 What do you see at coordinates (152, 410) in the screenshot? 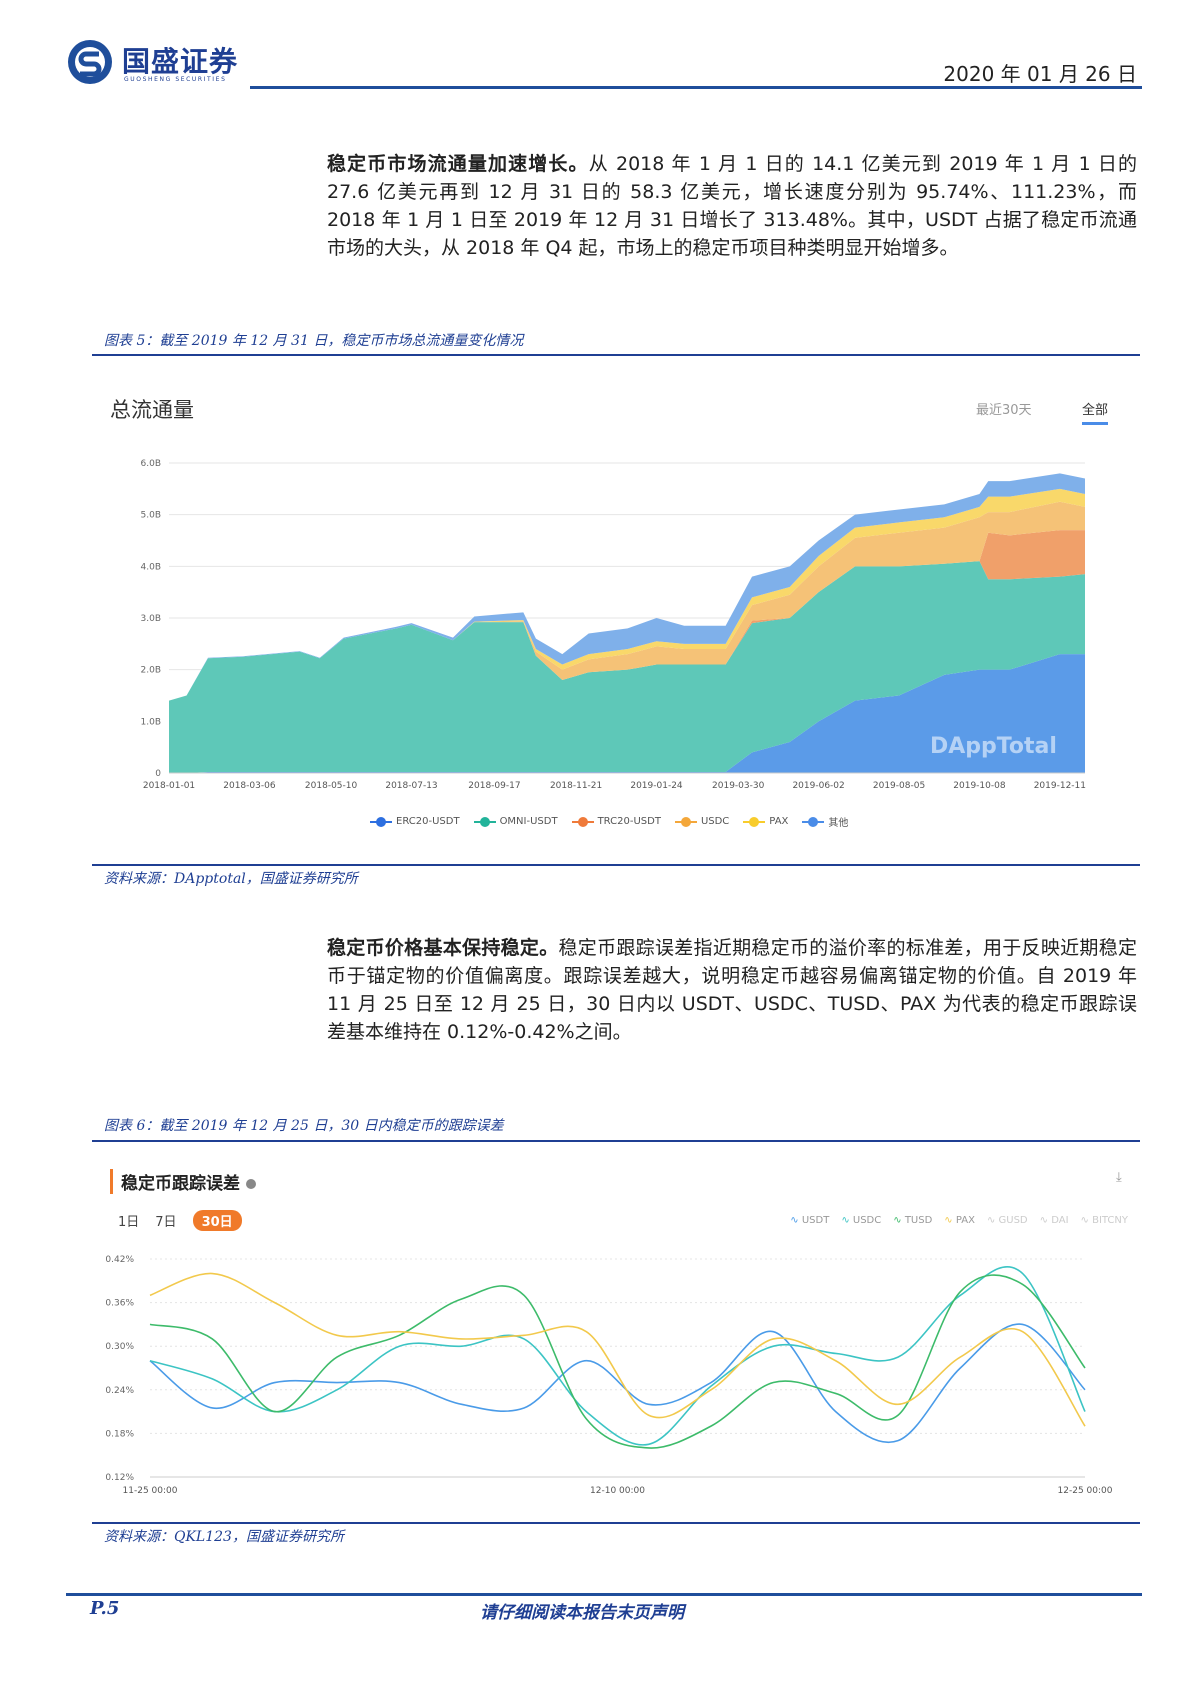
I see `chart-title: 总流通量` at bounding box center [152, 410].